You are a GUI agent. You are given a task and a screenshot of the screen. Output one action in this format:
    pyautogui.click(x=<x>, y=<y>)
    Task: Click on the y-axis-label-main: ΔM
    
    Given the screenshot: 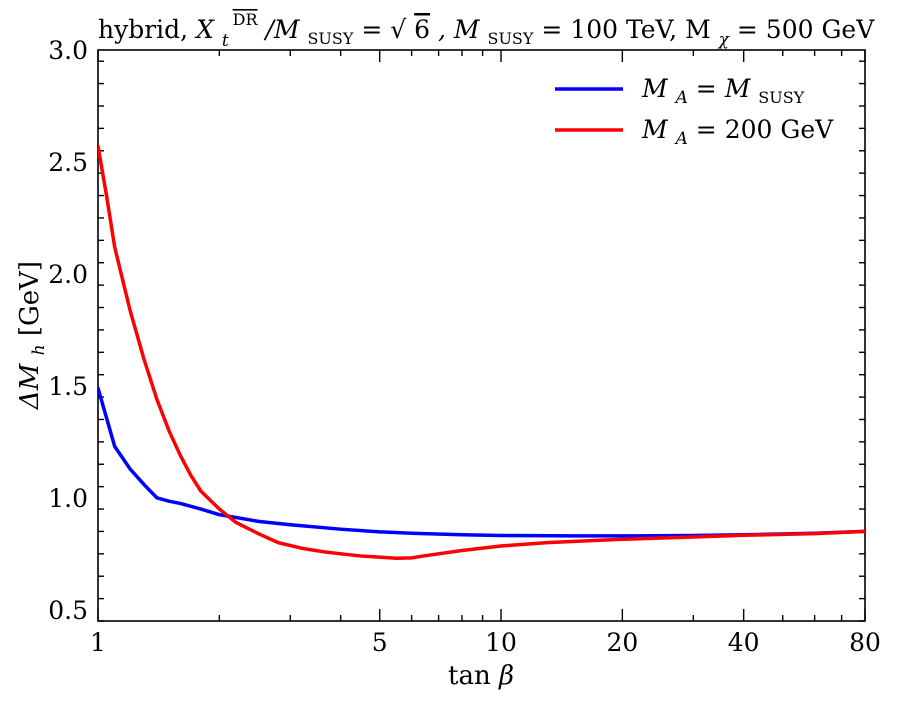 What is the action you would take?
    pyautogui.click(x=30, y=386)
    